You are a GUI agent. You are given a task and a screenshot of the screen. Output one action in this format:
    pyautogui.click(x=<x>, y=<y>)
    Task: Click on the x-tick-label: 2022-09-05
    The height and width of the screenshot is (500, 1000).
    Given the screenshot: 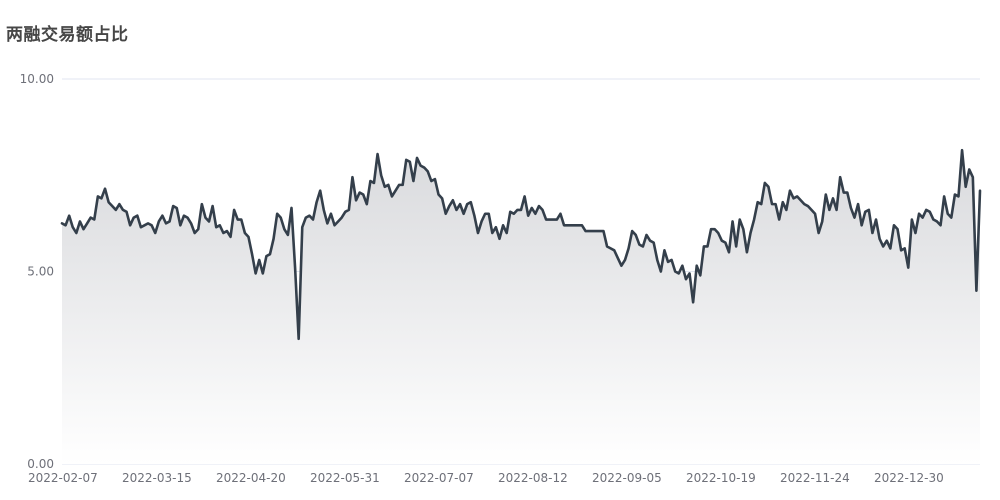 What is the action you would take?
    pyautogui.click(x=627, y=478)
    